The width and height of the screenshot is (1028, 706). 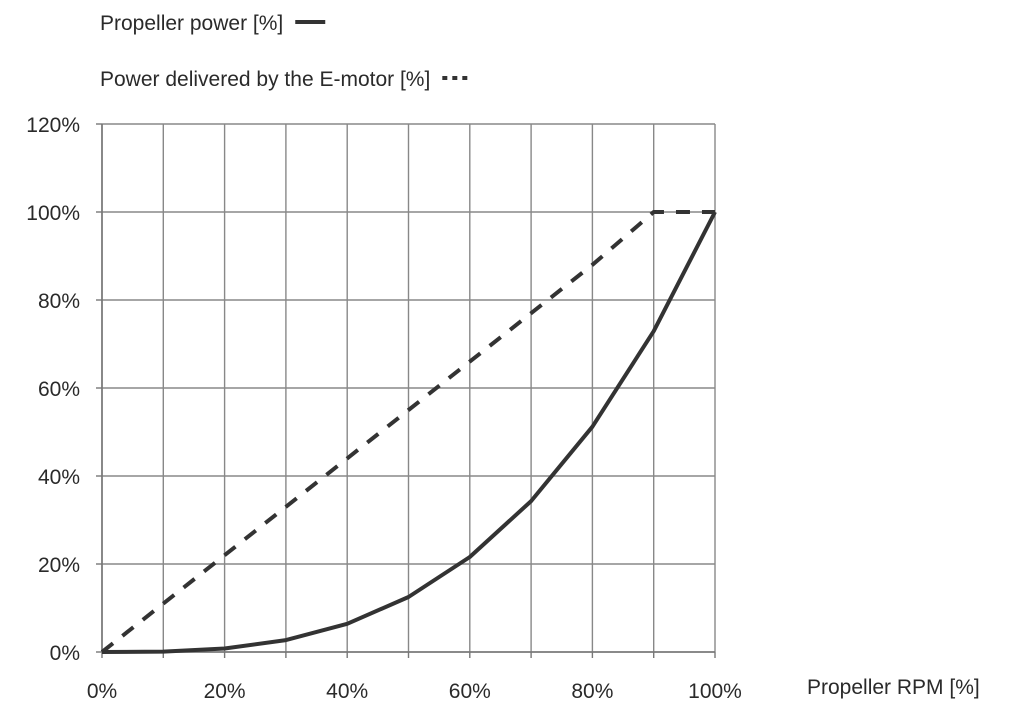 What do you see at coordinates (414, 691) in the screenshot?
I see `x-axis: 0% 20% 40% 60% 80% 100%` at bounding box center [414, 691].